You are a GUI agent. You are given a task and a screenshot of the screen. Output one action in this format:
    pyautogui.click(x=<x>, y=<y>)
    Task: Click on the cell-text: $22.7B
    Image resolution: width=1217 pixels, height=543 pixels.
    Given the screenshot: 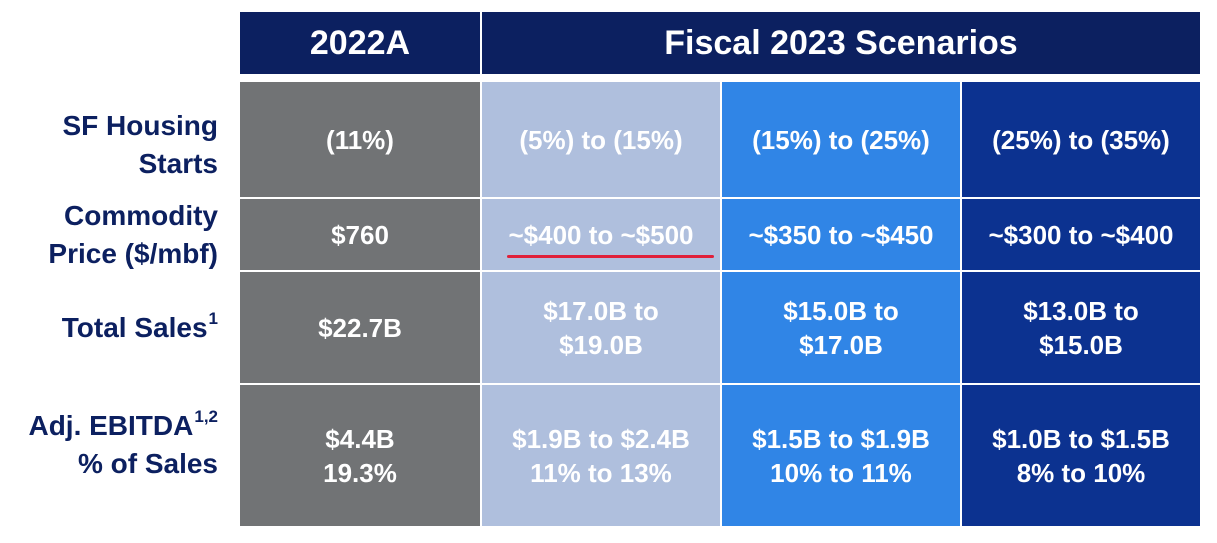 What is the action you would take?
    pyautogui.click(x=360, y=327)
    